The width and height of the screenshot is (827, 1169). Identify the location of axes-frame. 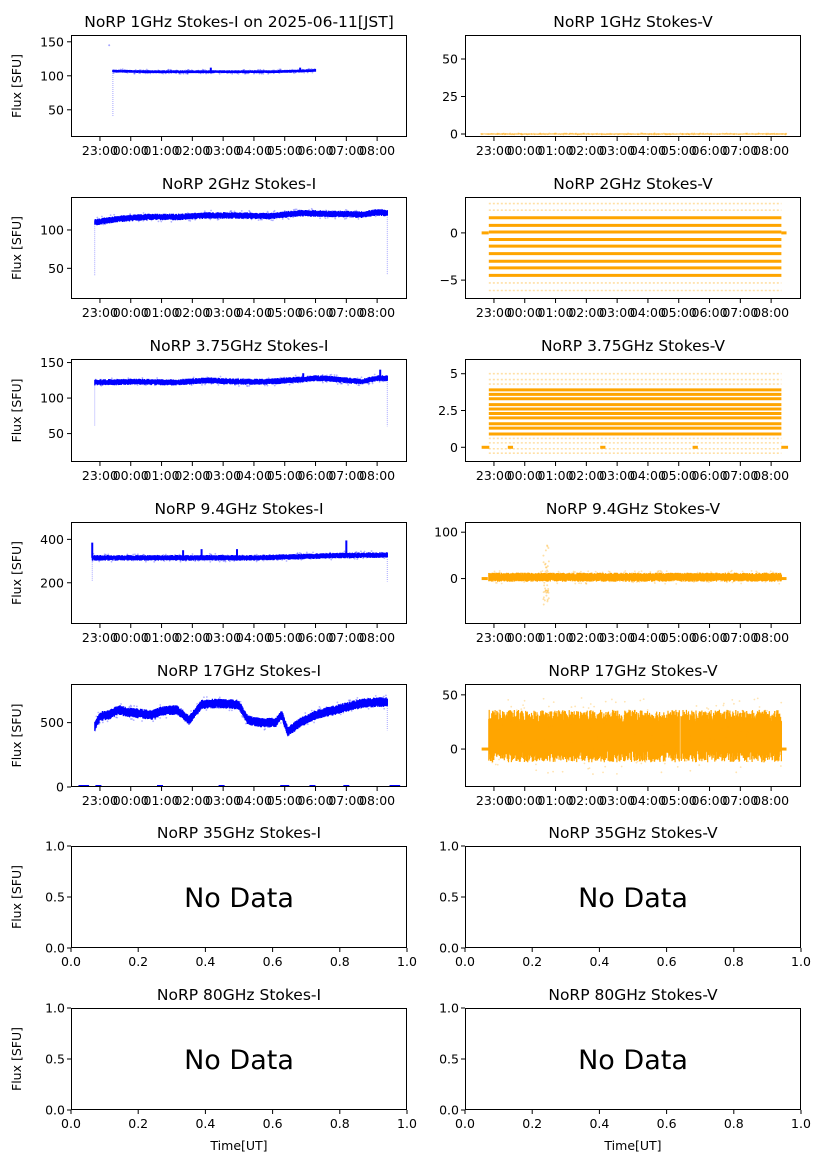
(633, 735).